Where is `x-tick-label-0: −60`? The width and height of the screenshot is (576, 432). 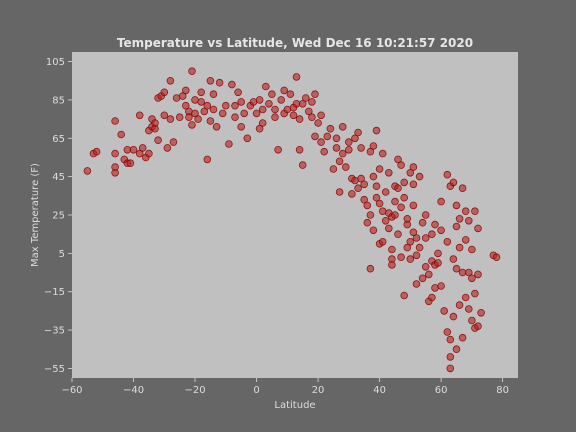
x-tick-label-0: −60 is located at coordinates (71, 390).